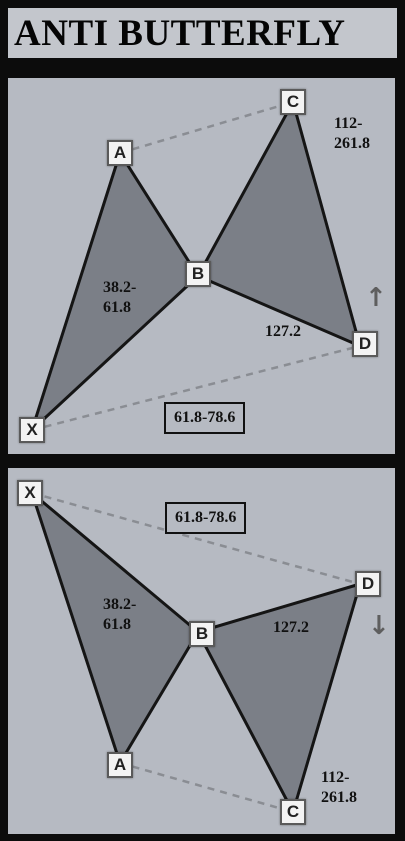  What do you see at coordinates (376, 298) in the screenshot?
I see `up-arrow-icon: ↑` at bounding box center [376, 298].